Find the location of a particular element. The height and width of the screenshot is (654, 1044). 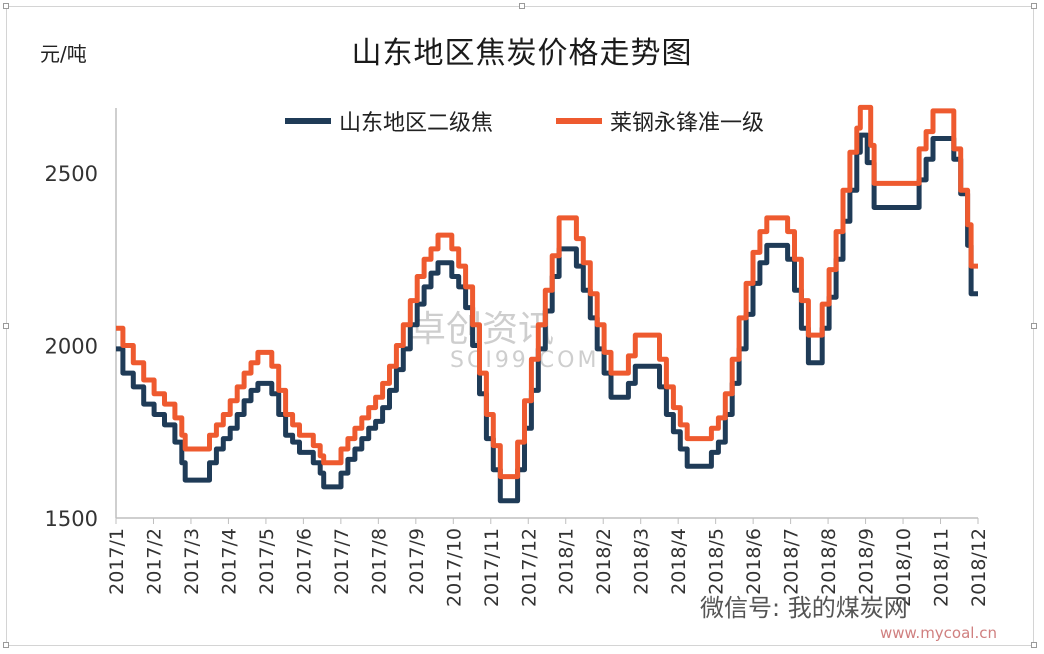

resize-handle-bottom-right is located at coordinates (1034, 645).